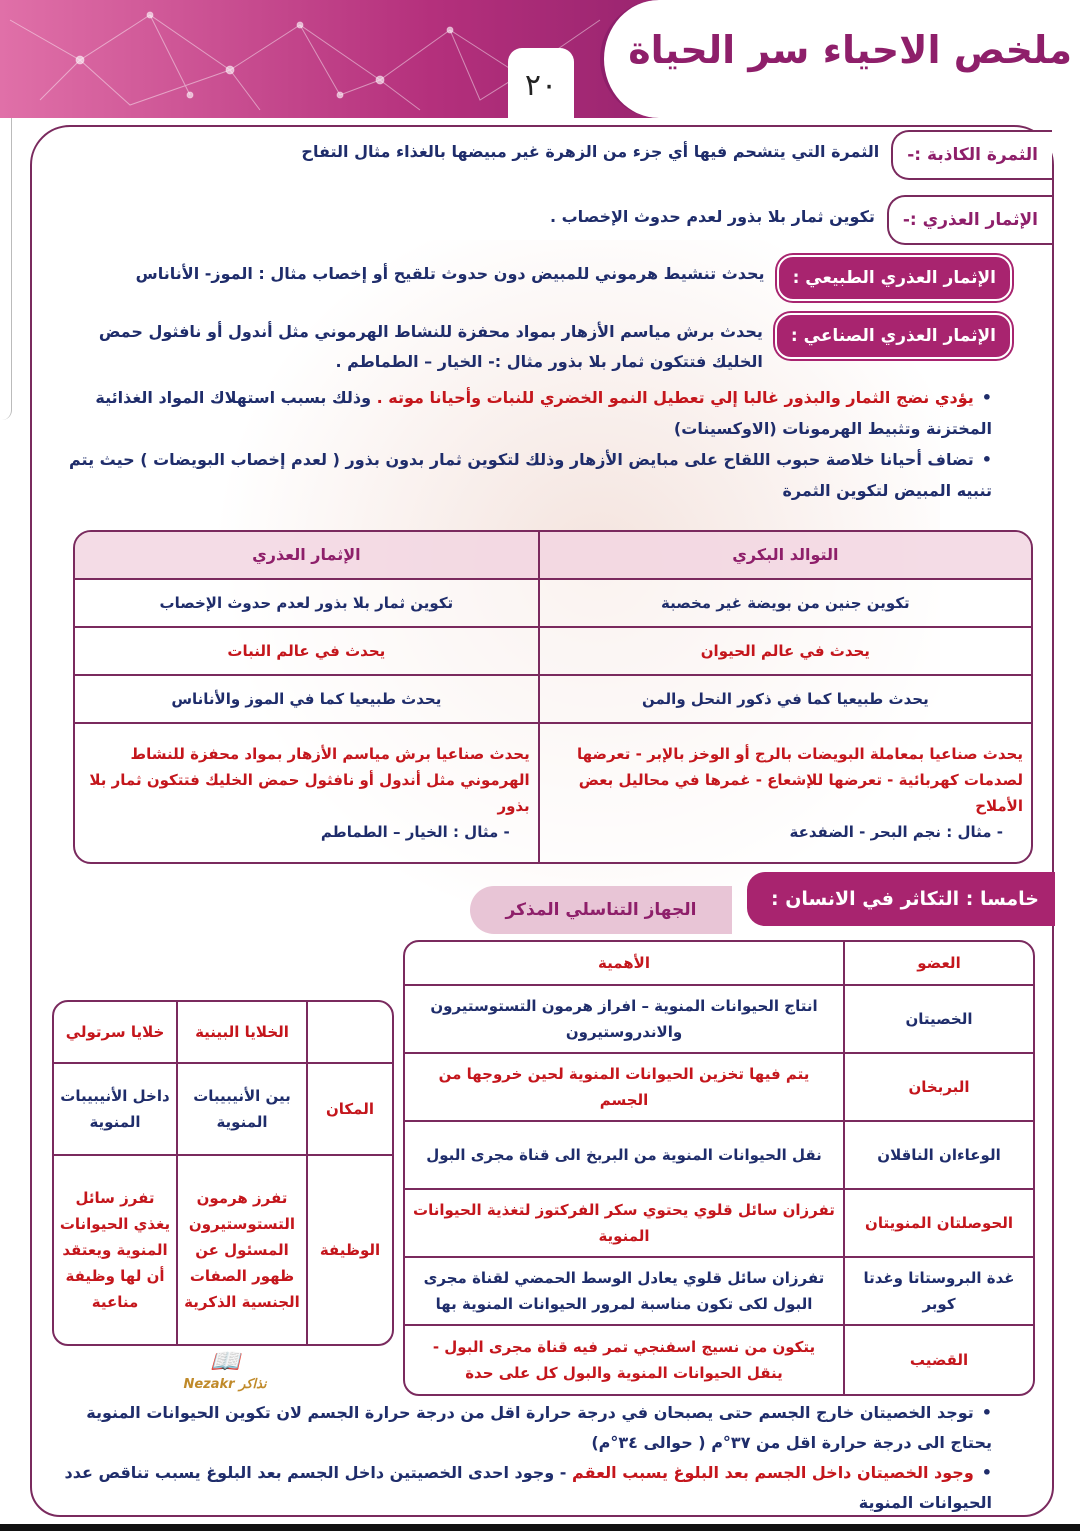  What do you see at coordinates (969, 220) in the screenshot?
I see `term-parthenocarpy: الإثمار العذري :-` at bounding box center [969, 220].